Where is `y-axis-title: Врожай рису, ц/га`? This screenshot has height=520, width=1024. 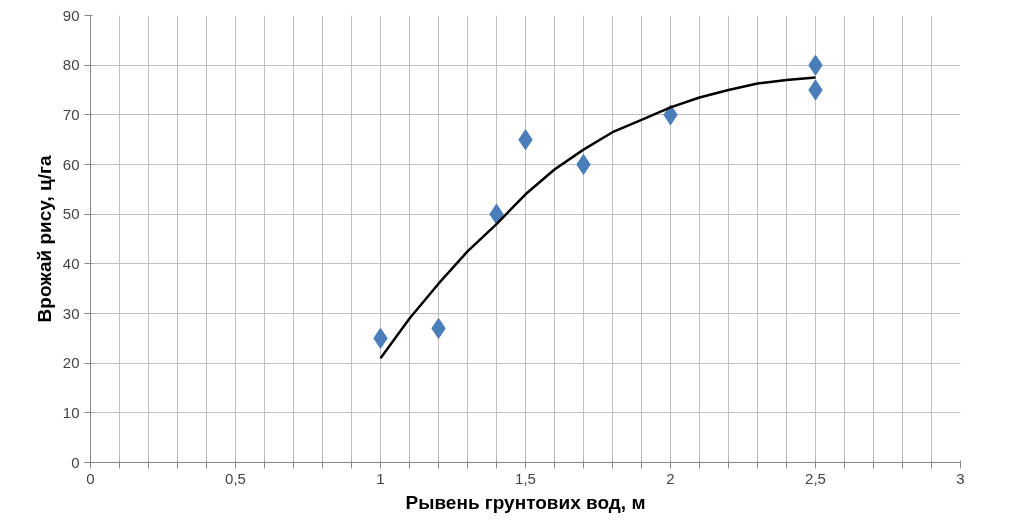 y-axis-title: Врожай рису, ц/га is located at coordinates (44, 239).